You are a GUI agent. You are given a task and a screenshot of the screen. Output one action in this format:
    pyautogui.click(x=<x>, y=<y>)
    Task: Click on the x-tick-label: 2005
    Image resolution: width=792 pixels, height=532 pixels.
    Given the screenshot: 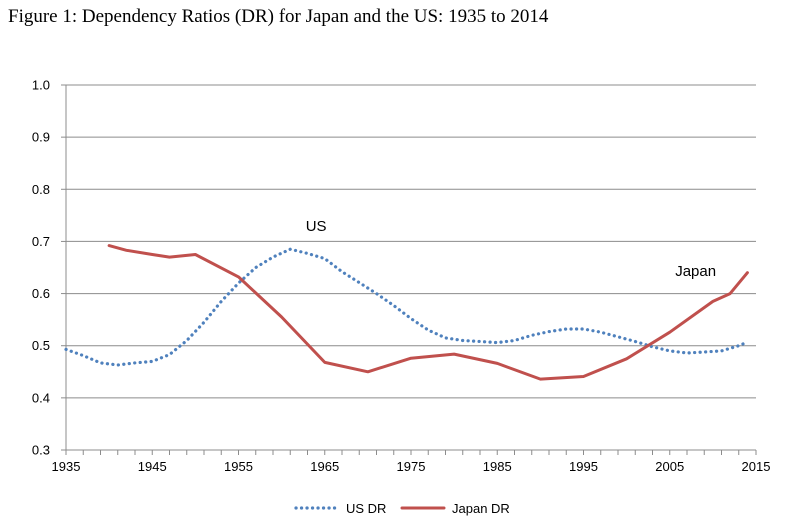 What is the action you would take?
    pyautogui.click(x=669, y=466)
    